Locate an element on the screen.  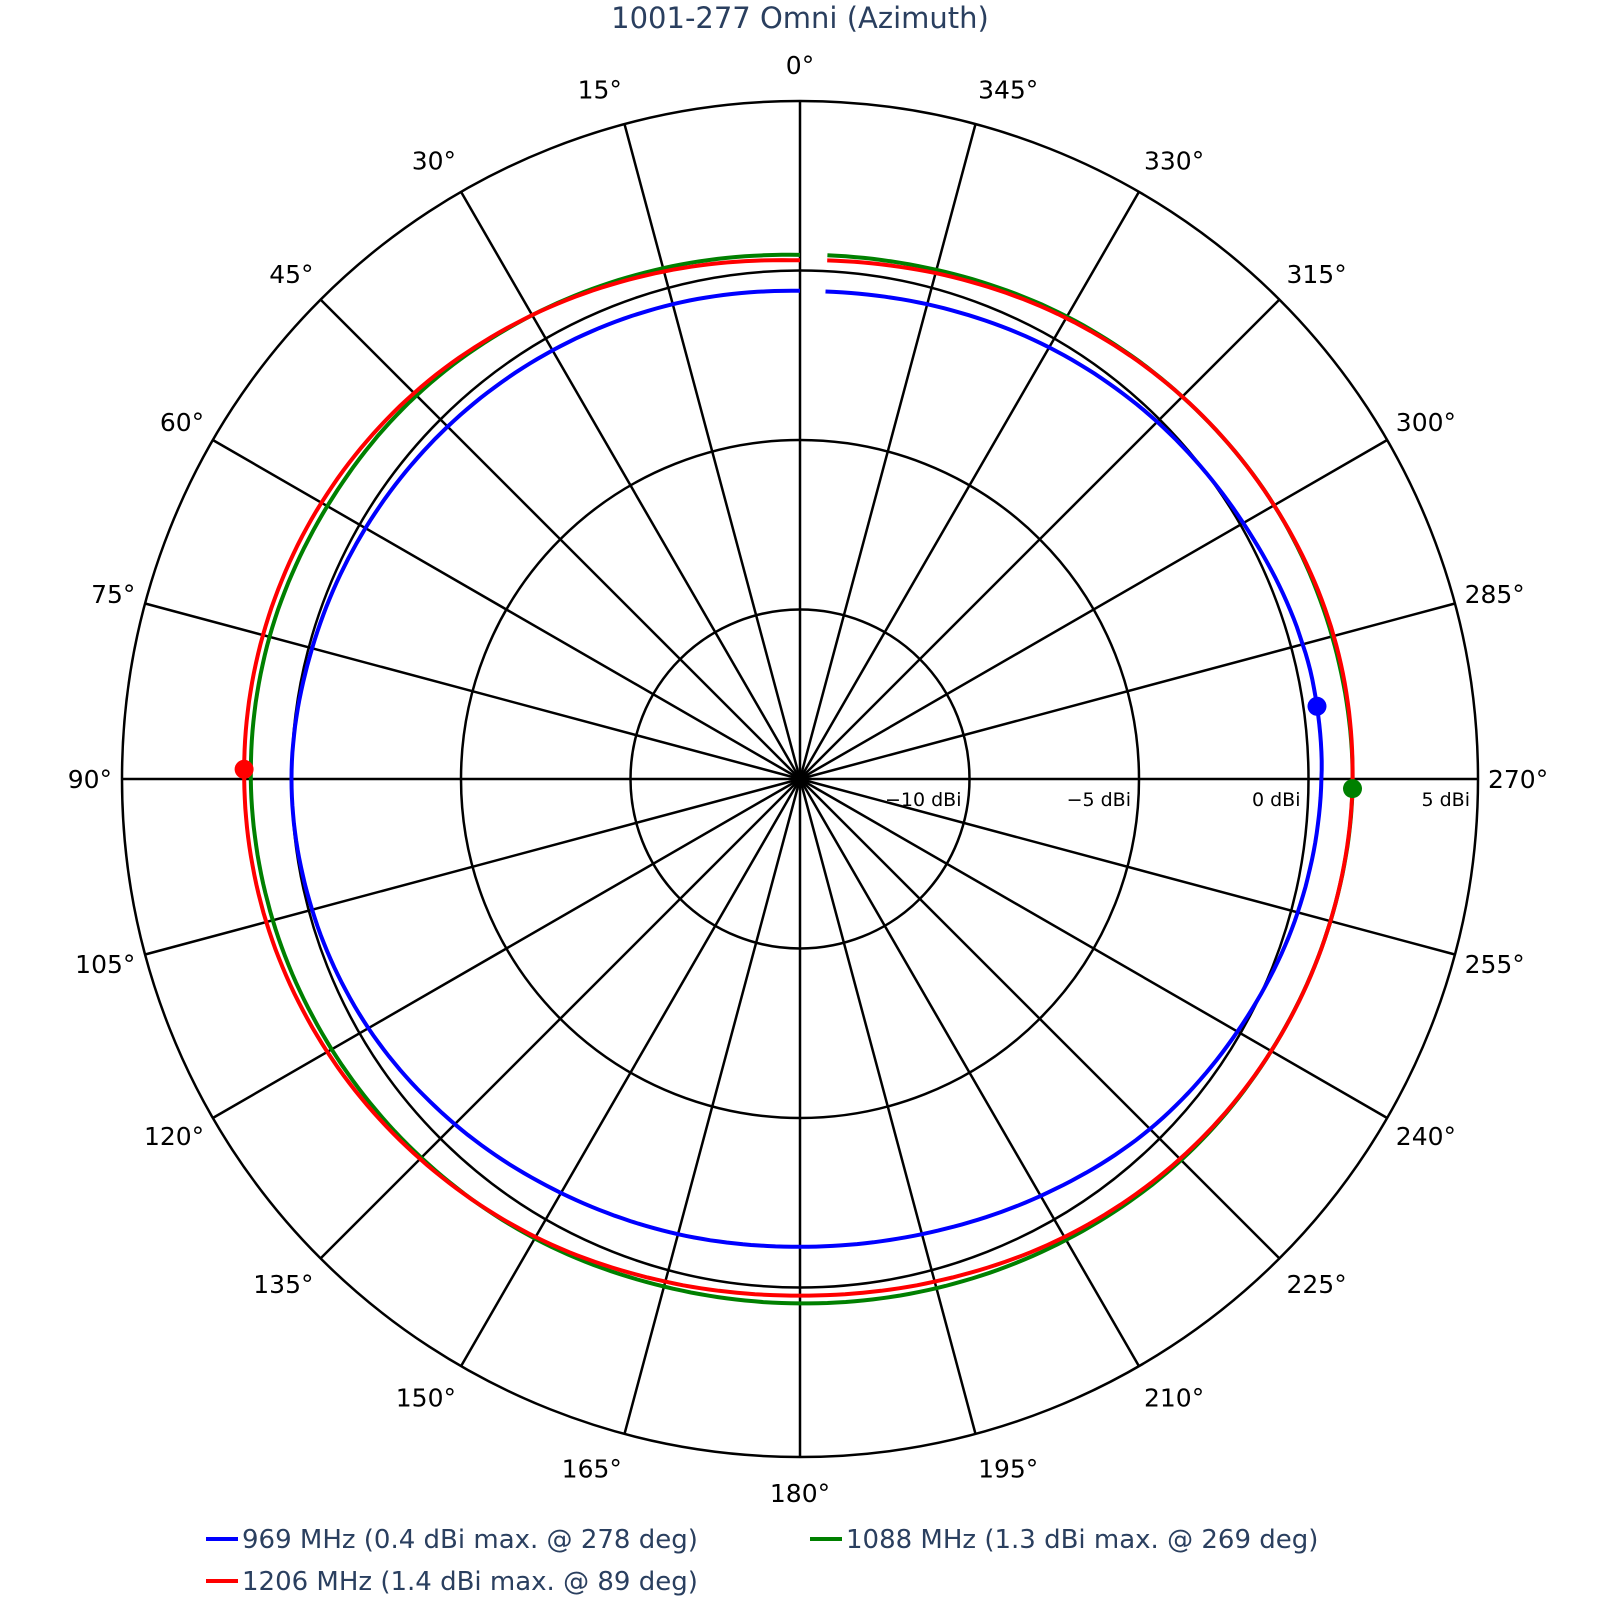
radial-tick-label: −10 dBi is located at coordinates (923, 800).